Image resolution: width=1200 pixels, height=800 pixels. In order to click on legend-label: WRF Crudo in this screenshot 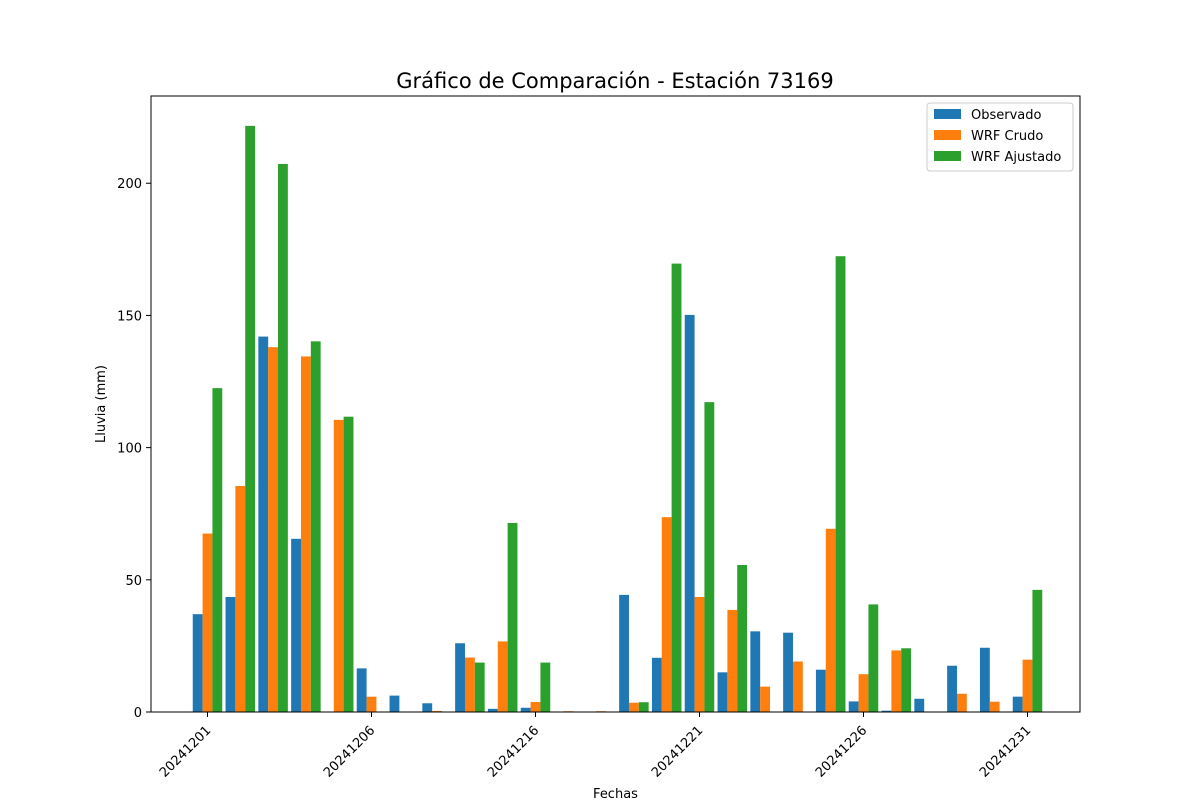, I will do `click(1007, 136)`.